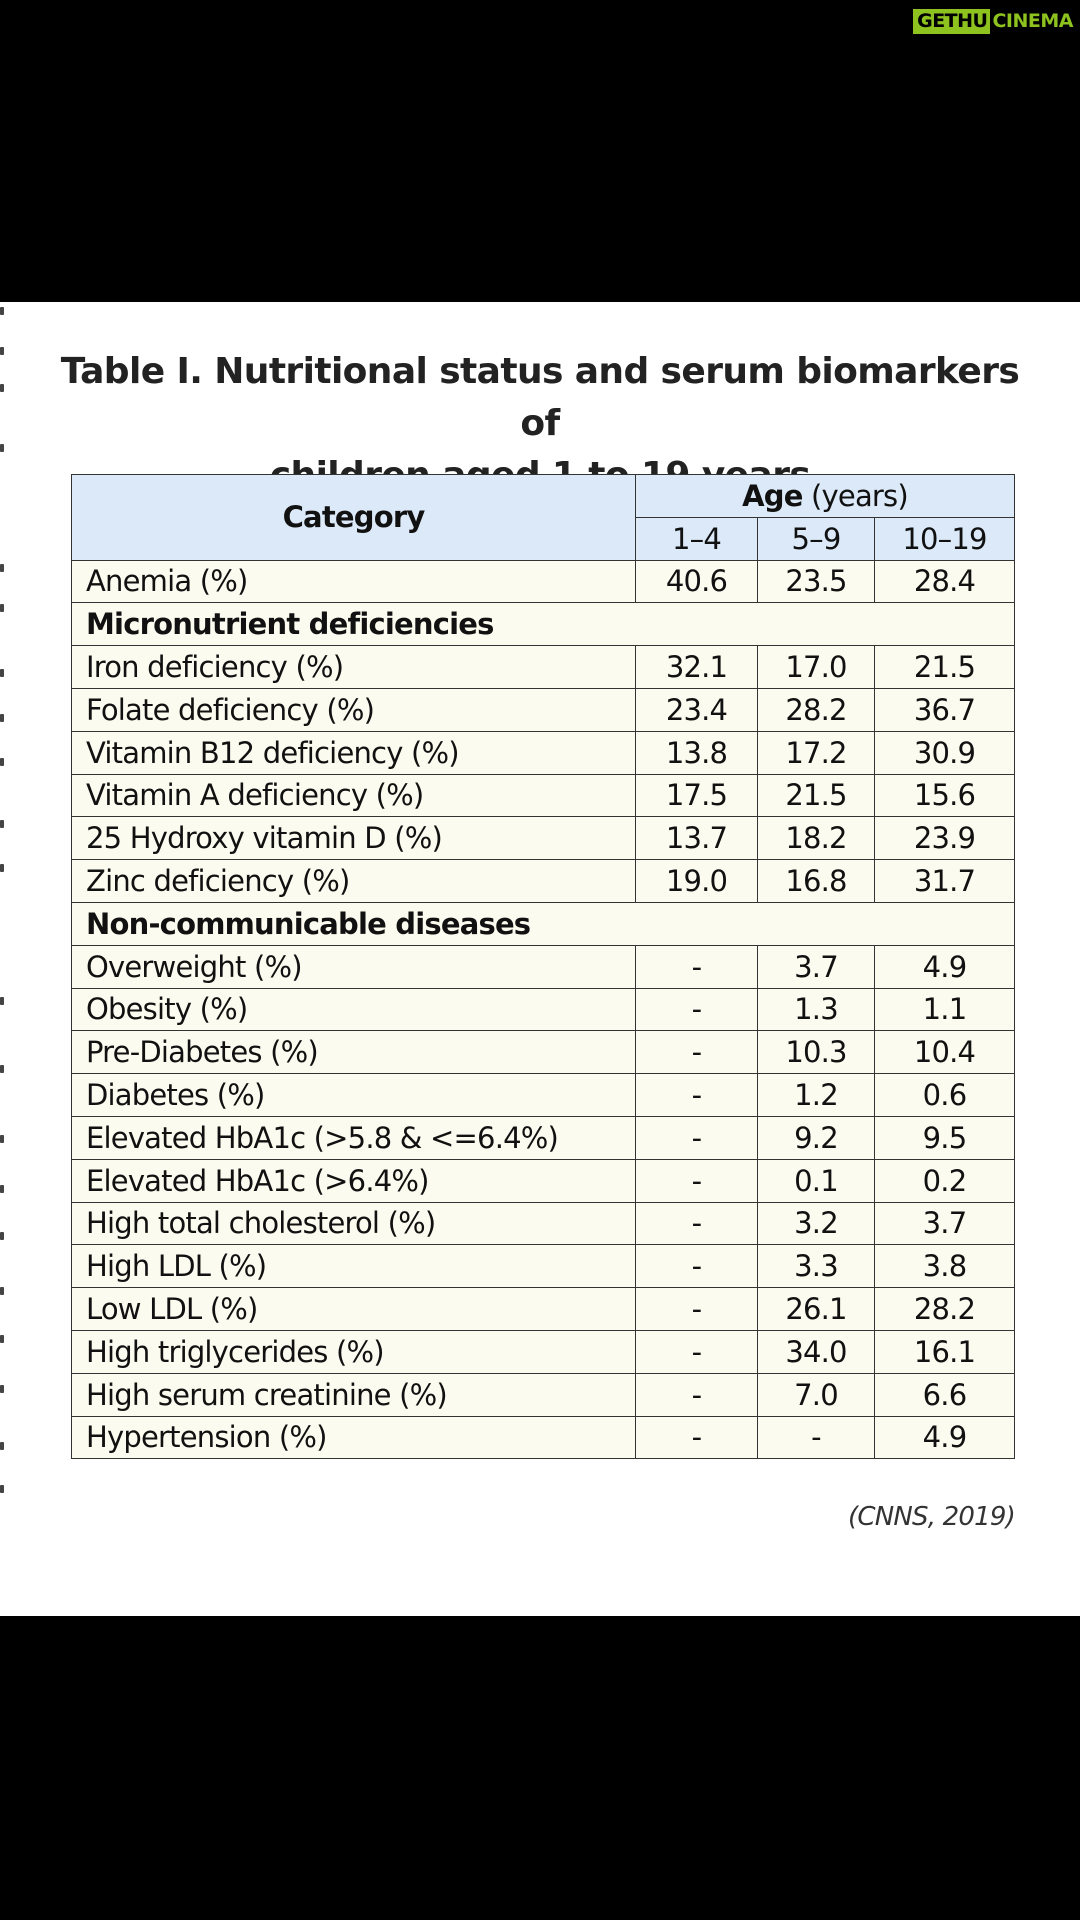 This screenshot has width=1080, height=1920. I want to click on value-cell: 13.8, so click(696, 752).